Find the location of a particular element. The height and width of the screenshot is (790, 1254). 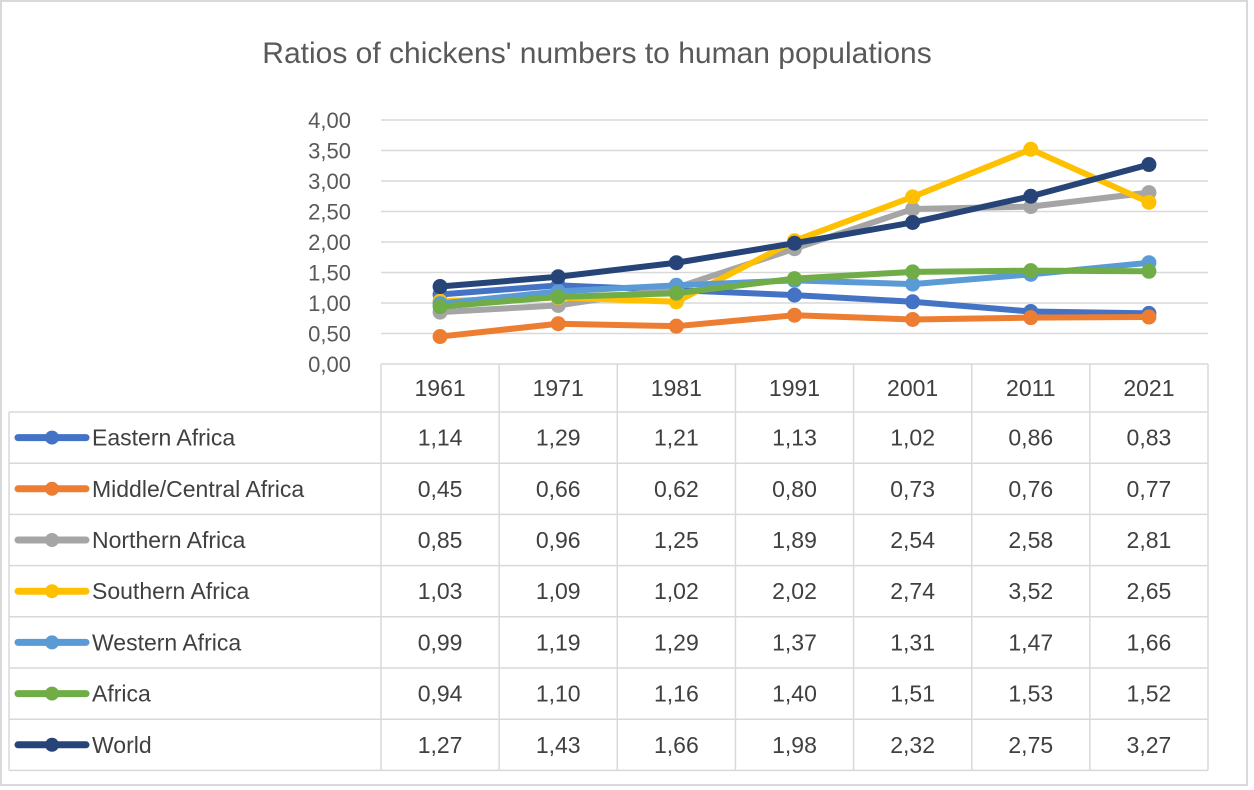

x-category-label: 1991 is located at coordinates (794, 388).